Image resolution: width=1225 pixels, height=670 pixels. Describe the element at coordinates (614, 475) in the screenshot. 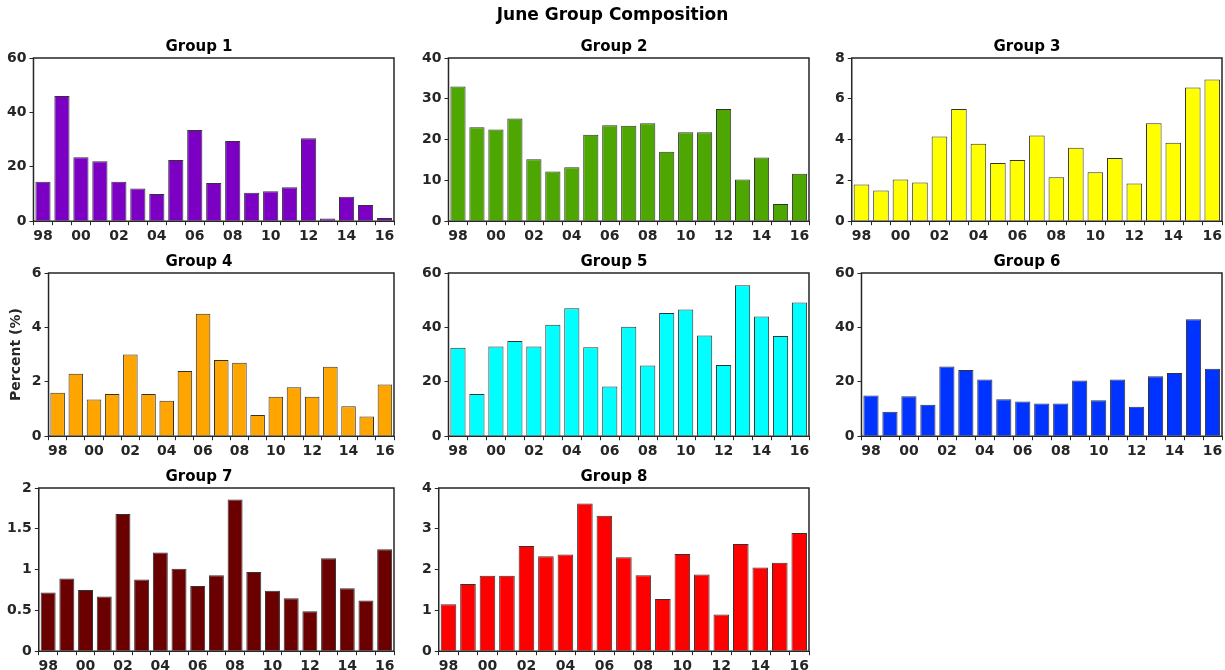

I see `chart-title: Group 8` at that location.